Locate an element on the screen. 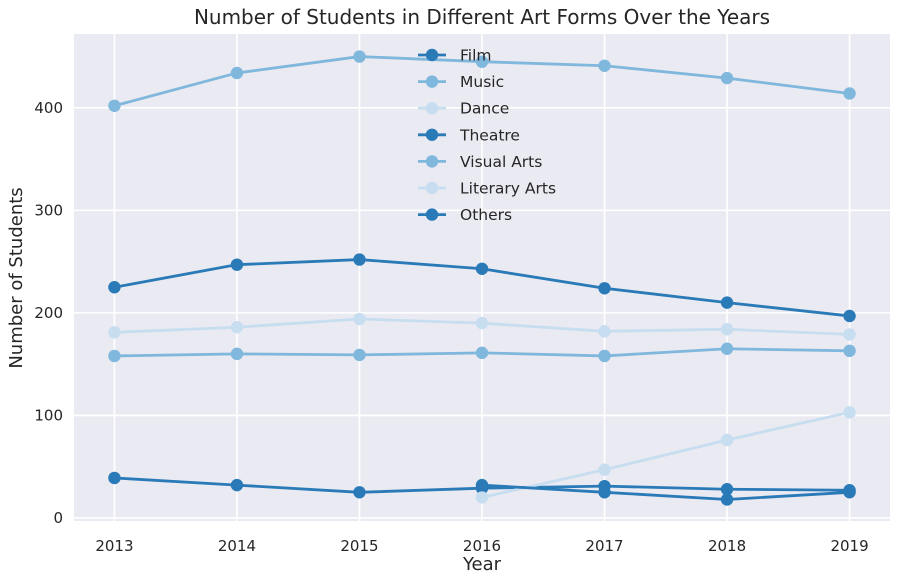  legend-item: Others is located at coordinates (465, 215).